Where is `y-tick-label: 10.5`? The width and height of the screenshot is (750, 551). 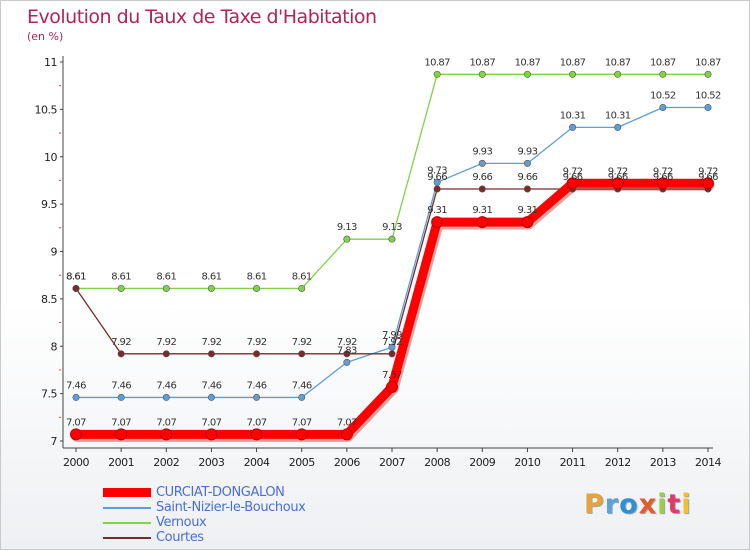
y-tick-label: 10.5 is located at coordinates (46, 109).